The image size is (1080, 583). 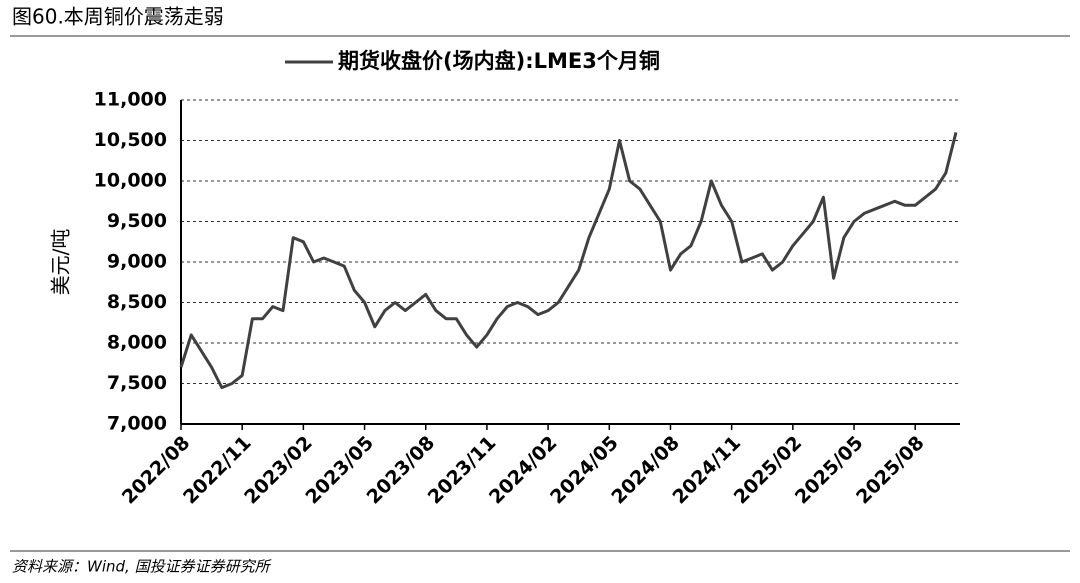 What do you see at coordinates (142, 567) in the screenshot?
I see `source: 资料来源：Wind, 国投证券证券研究所` at bounding box center [142, 567].